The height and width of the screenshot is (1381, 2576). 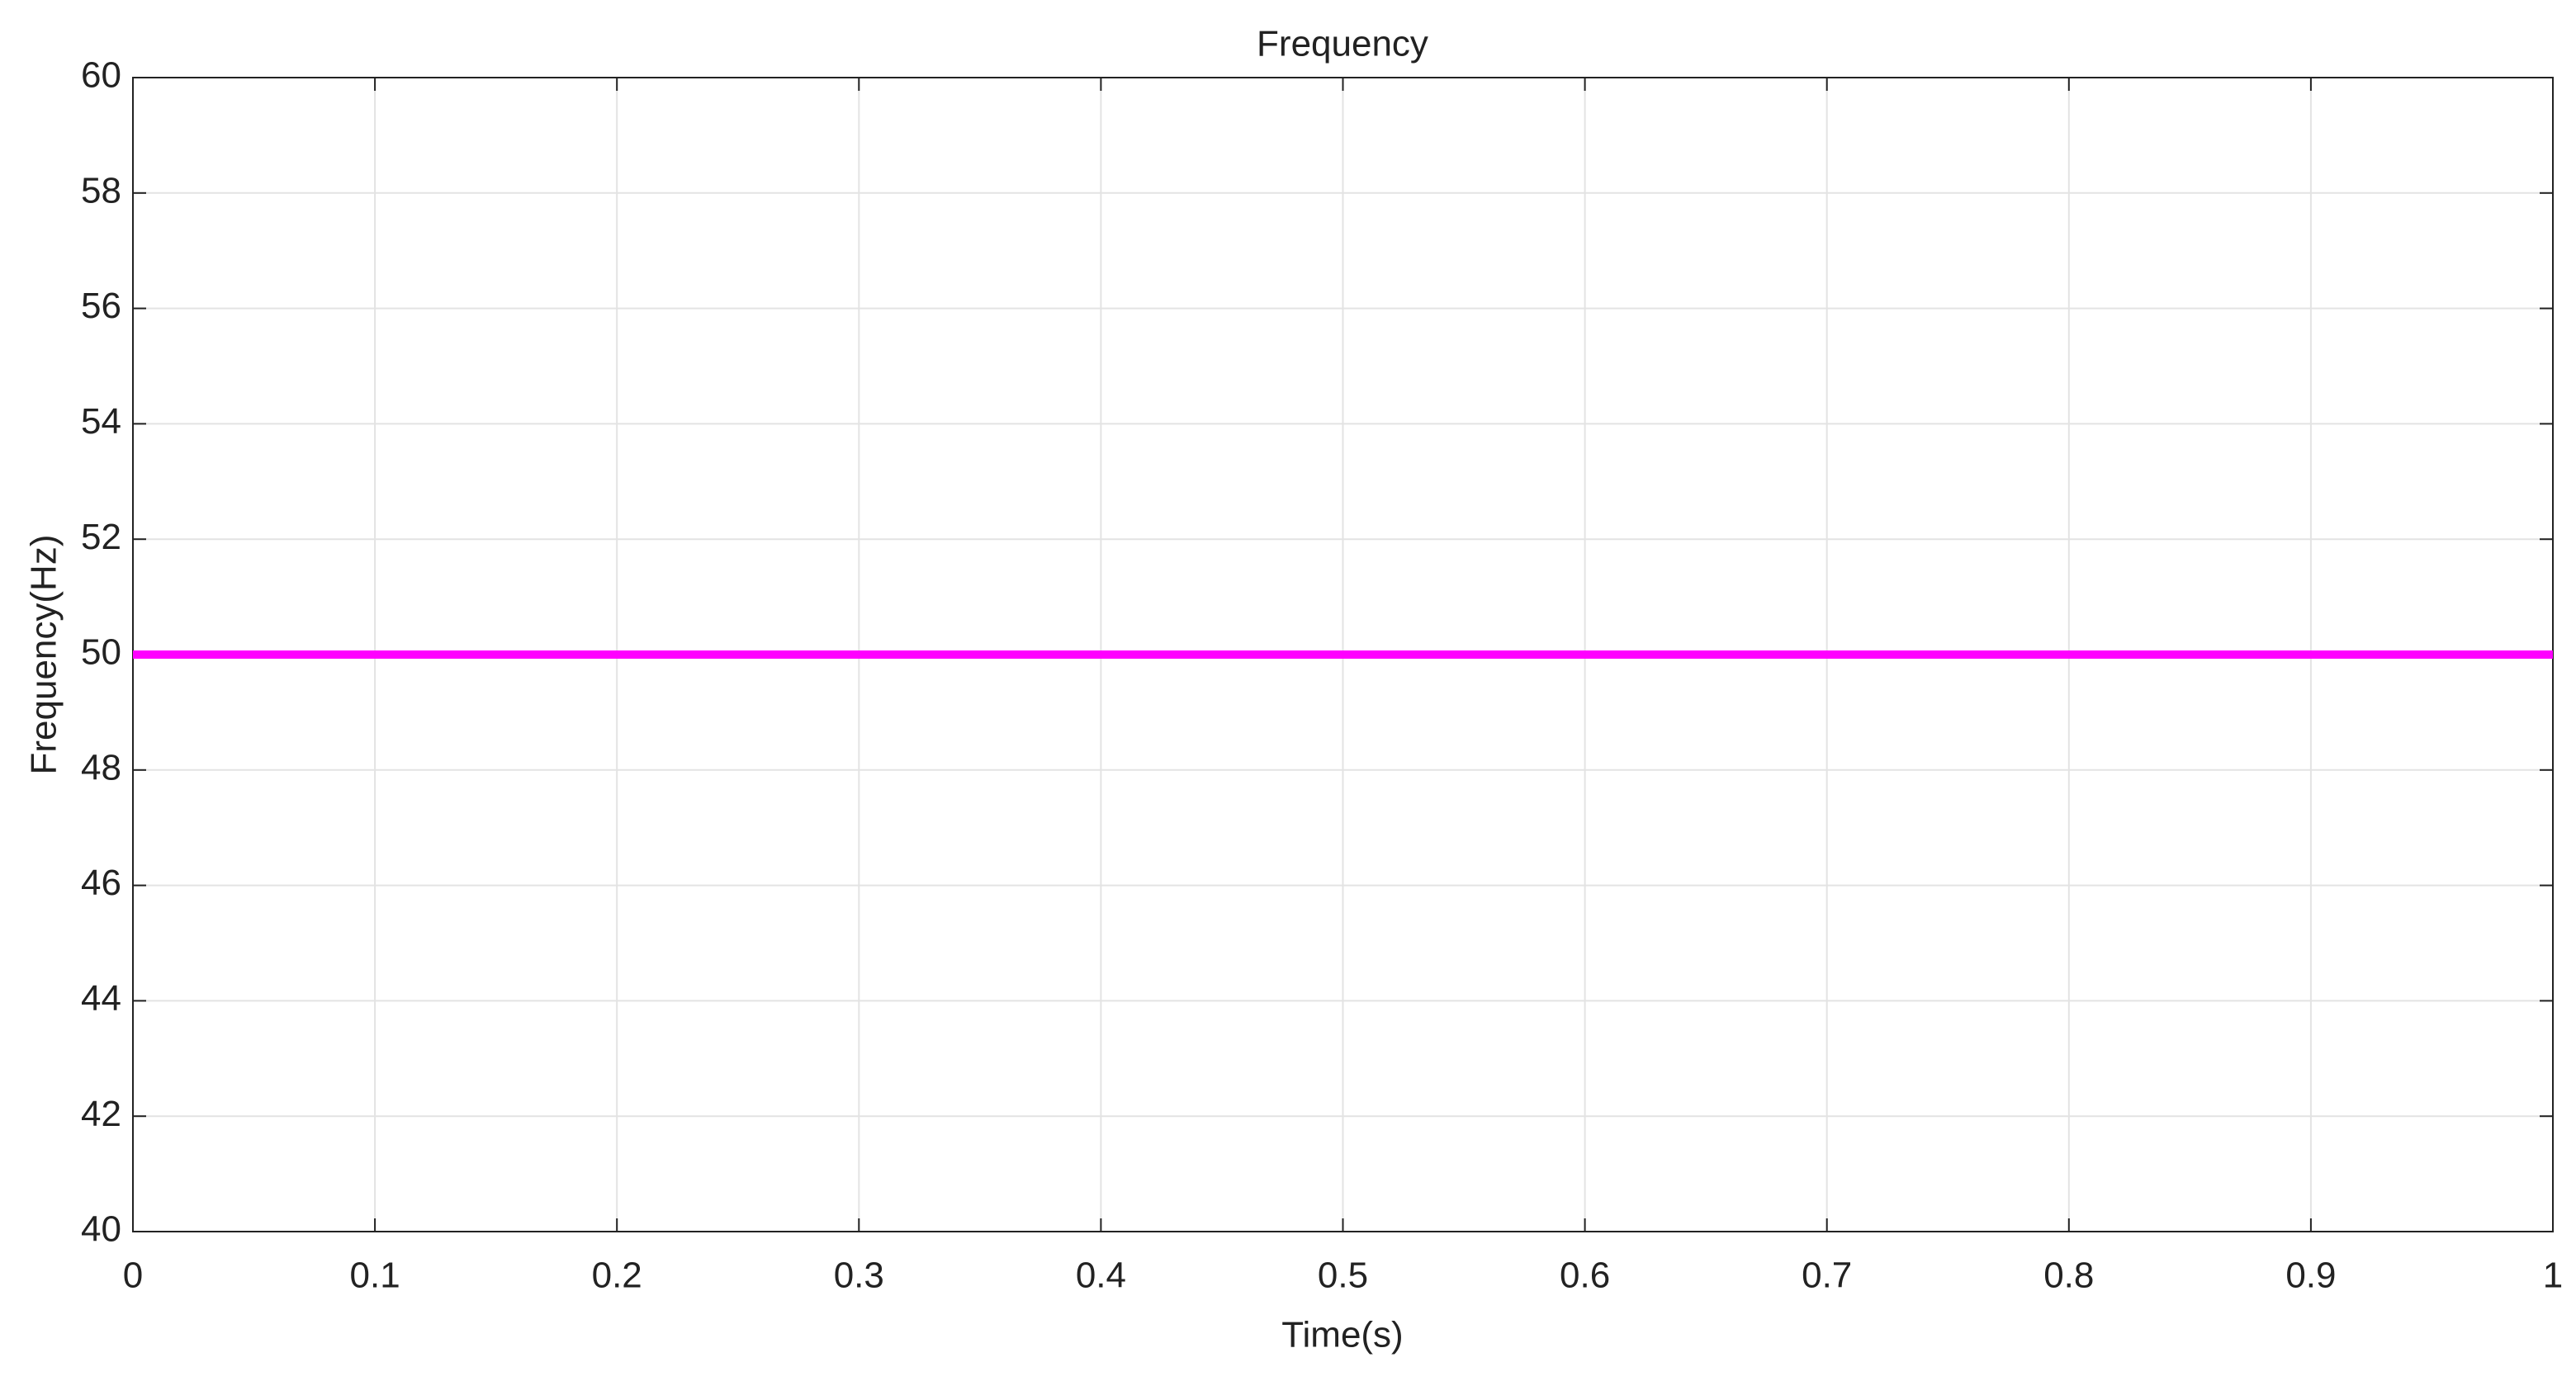 I want to click on y-tick-label: 58, so click(x=101, y=190).